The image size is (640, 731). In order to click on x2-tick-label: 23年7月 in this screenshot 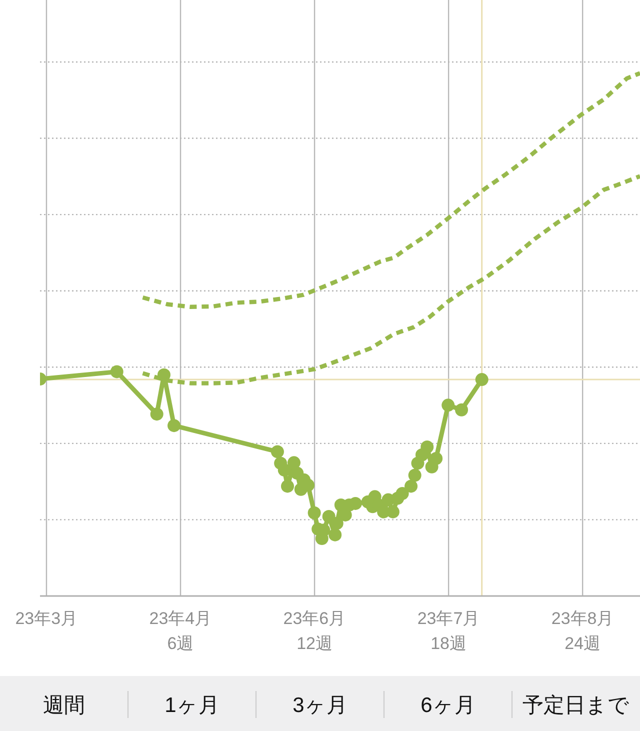, I will do `click(448, 618)`.